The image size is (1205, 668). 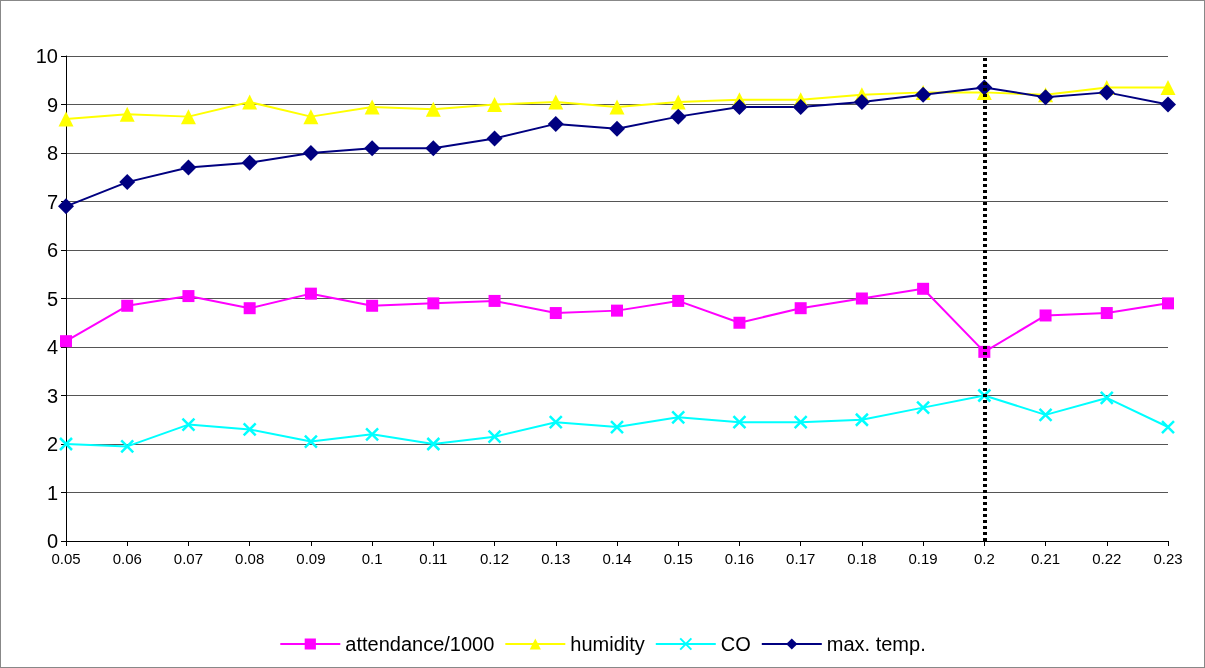 What do you see at coordinates (372, 558) in the screenshot?
I see `x-tick-label: 0.1` at bounding box center [372, 558].